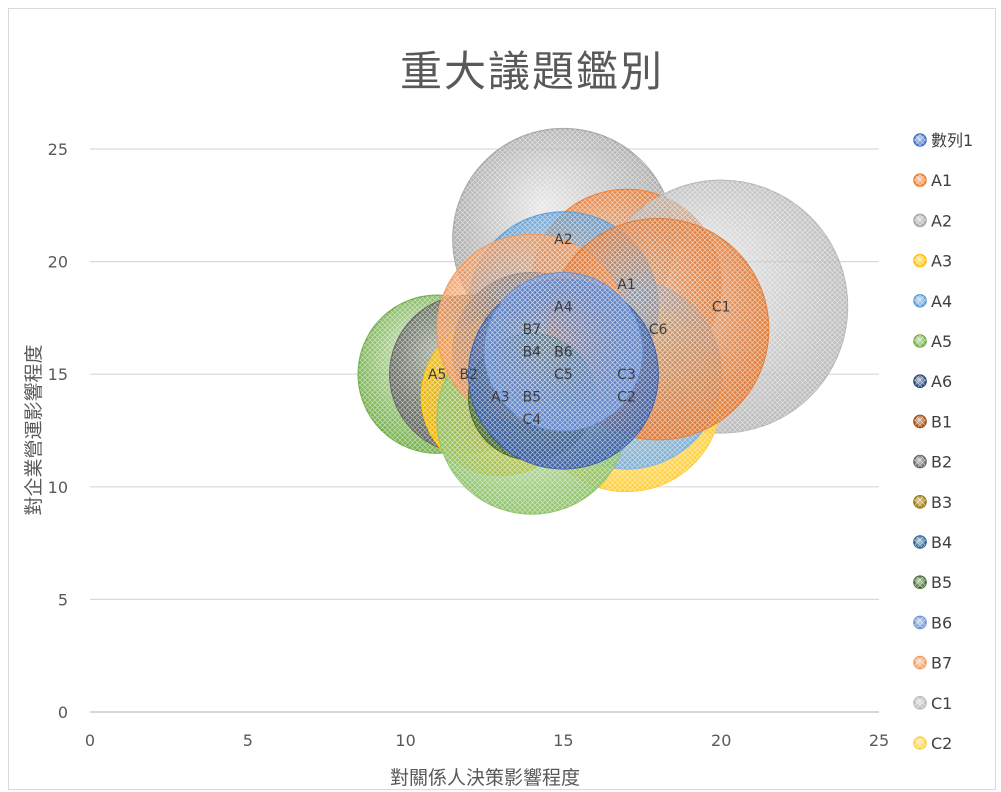  I want to click on legend-item: A2, so click(932, 220).